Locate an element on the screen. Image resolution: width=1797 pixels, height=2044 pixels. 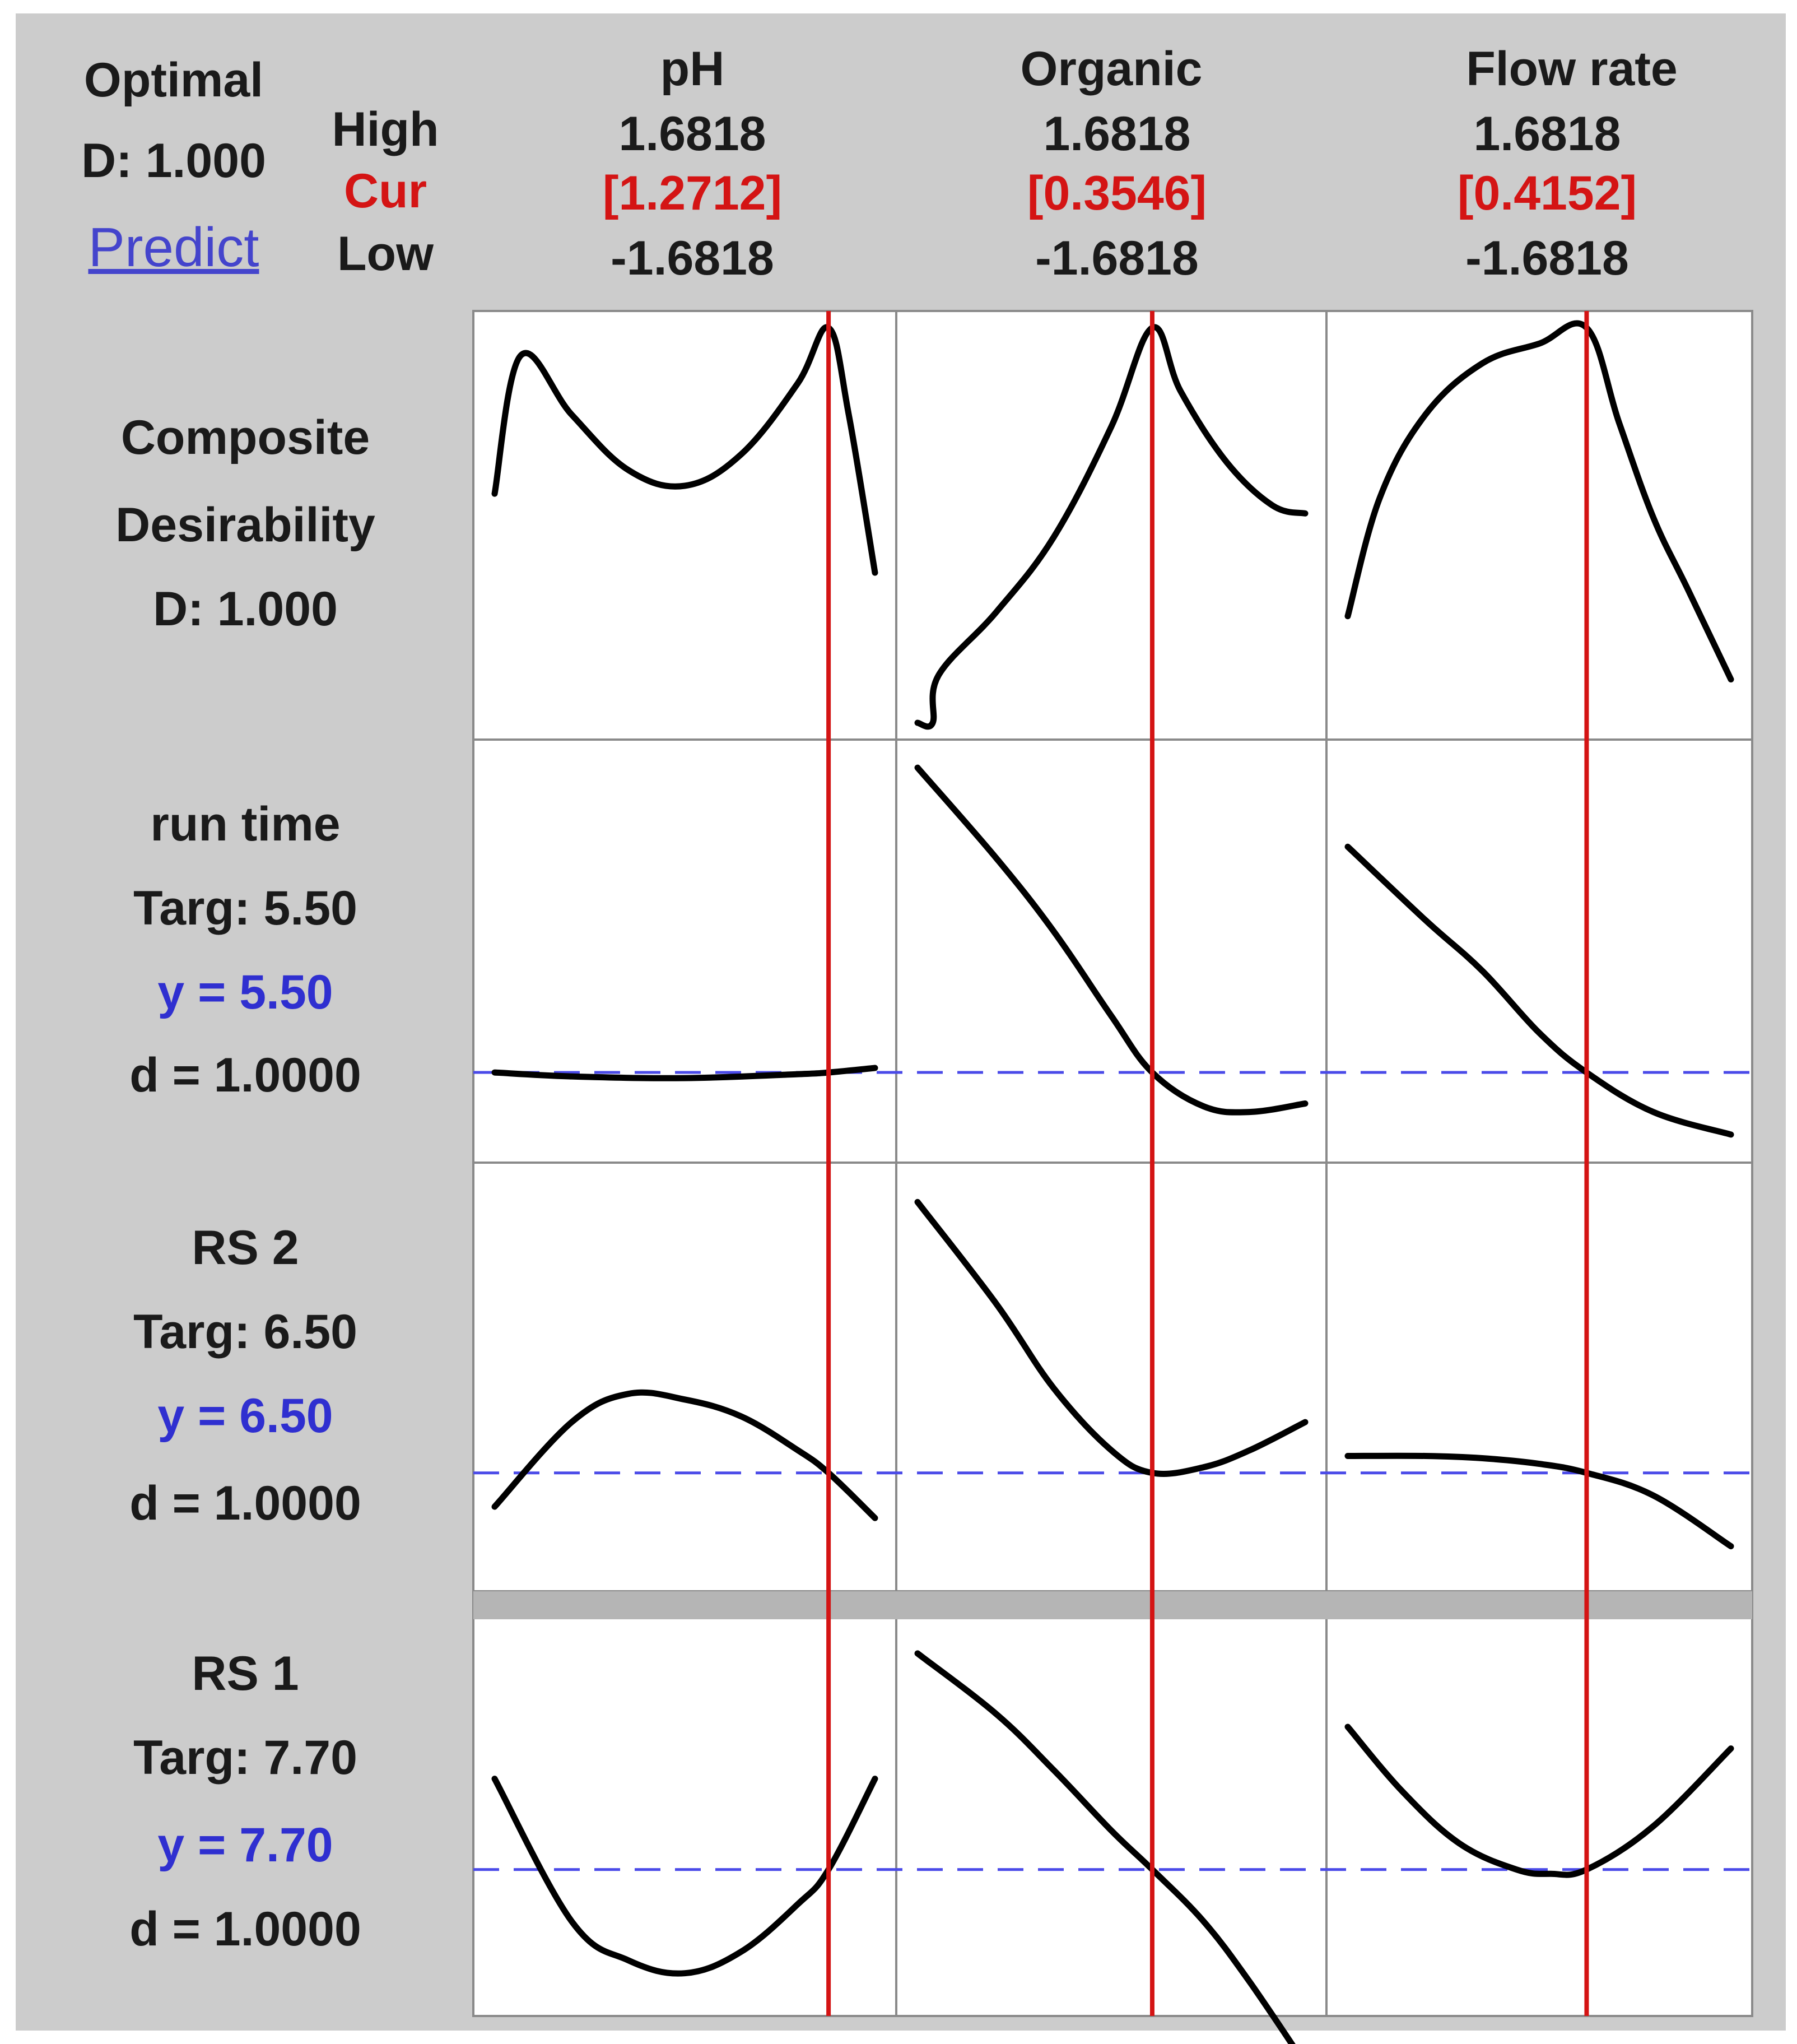
optimal-d-value: D: 1.000 is located at coordinates (173, 161).